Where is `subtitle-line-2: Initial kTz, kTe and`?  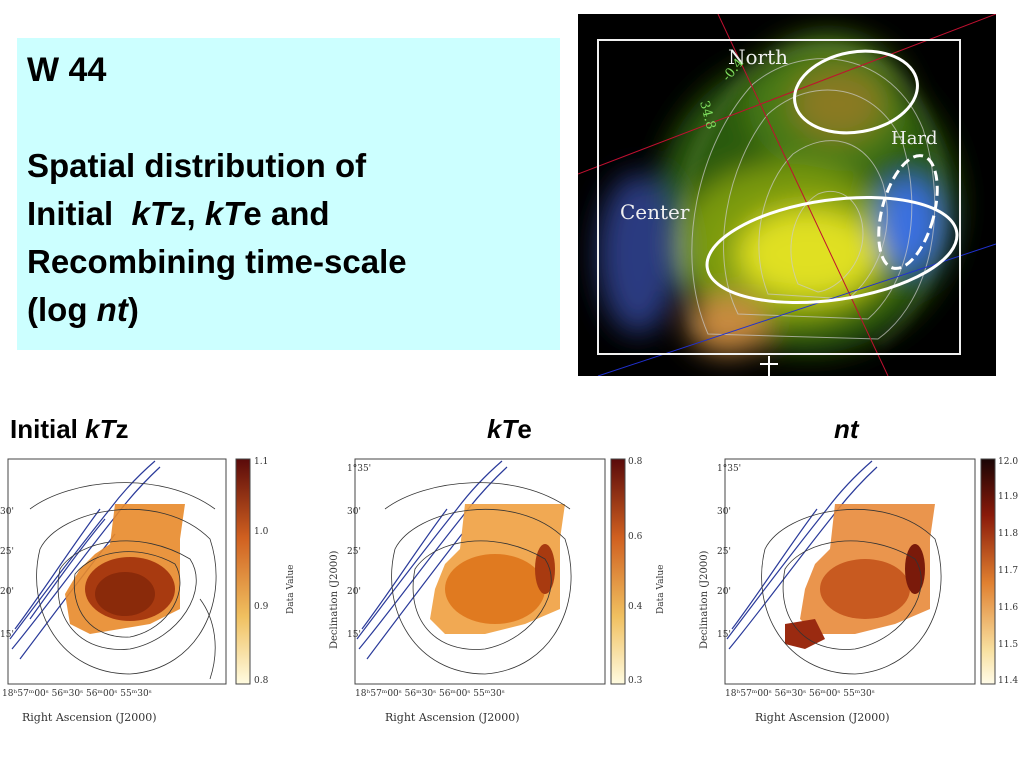
subtitle-line-2: Initial kTz, kTe and is located at coordinates (178, 213).